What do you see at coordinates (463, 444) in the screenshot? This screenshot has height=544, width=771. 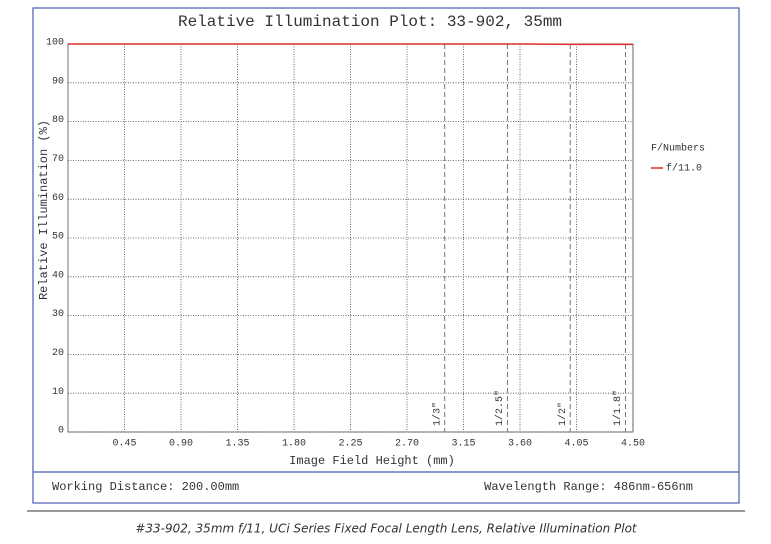 I see `x-tick-label: 3.15` at bounding box center [463, 444].